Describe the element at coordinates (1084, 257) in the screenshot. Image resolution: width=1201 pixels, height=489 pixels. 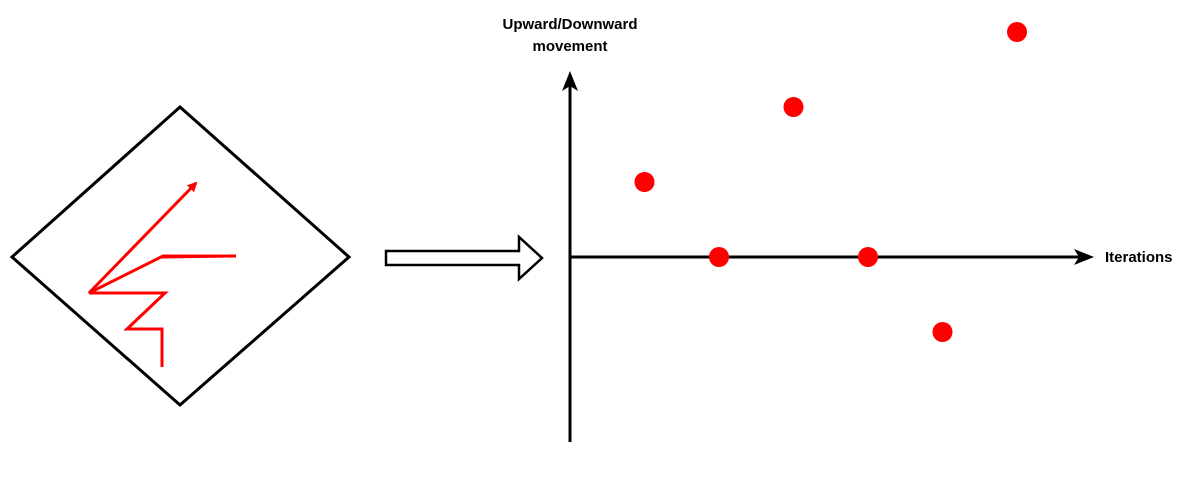
I see `x-axis-arrowhead` at that location.